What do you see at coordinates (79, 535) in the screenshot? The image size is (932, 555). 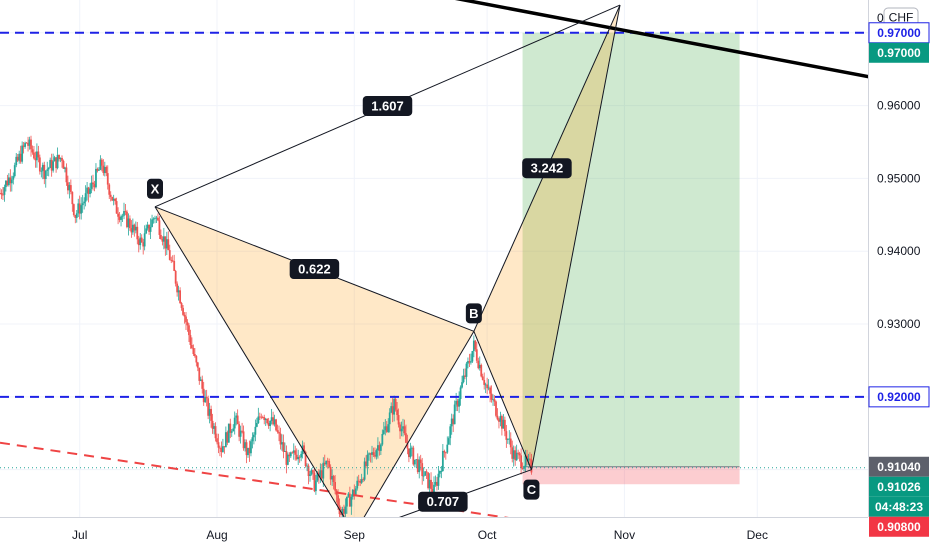 I see `x-tick-label: Jul` at bounding box center [79, 535].